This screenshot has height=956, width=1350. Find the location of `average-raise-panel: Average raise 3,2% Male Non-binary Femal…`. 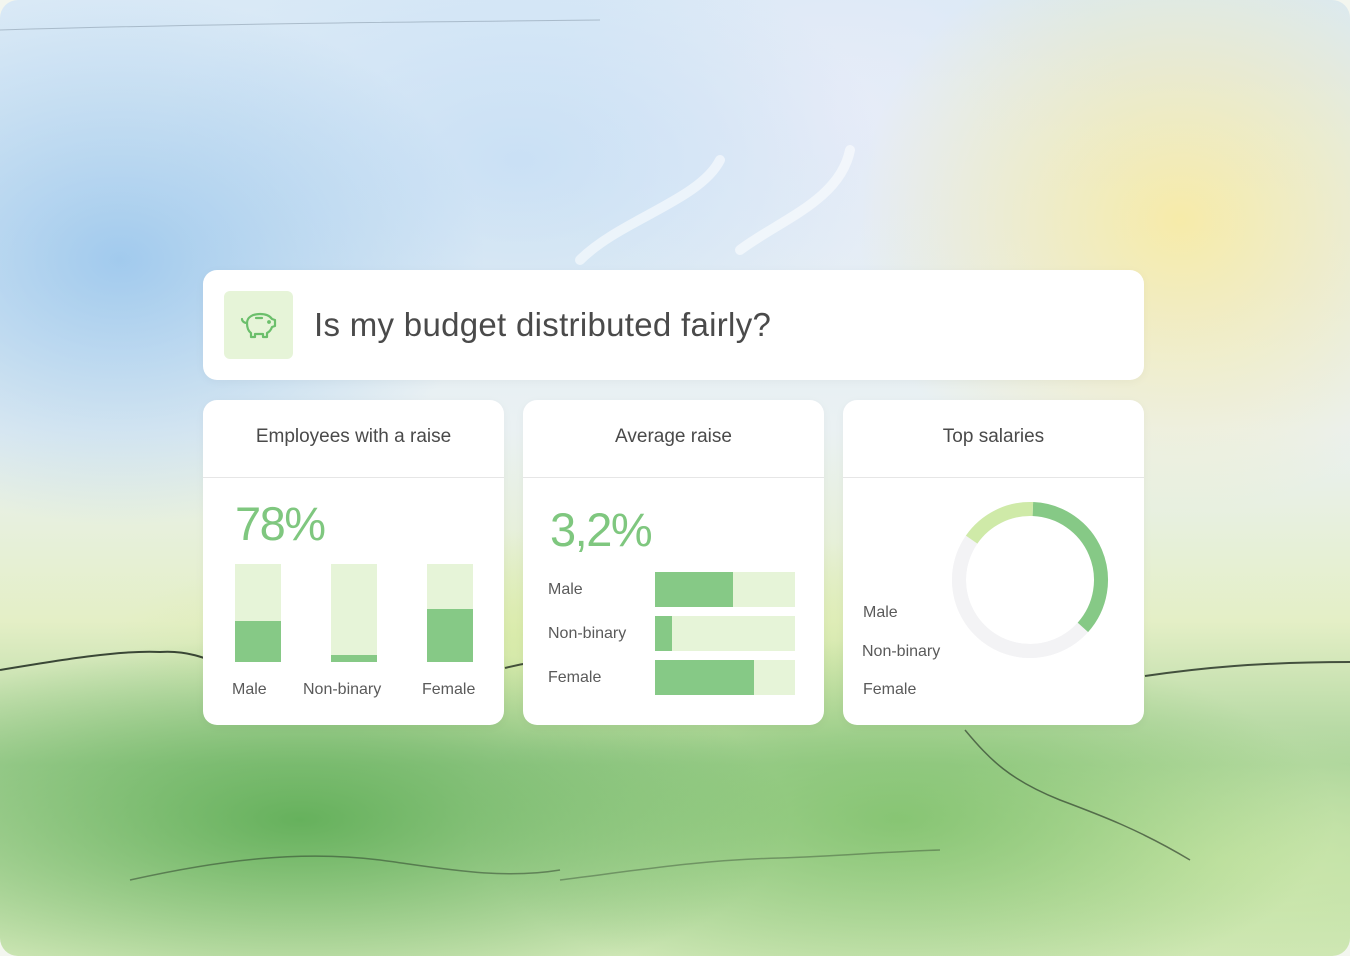

average-raise-panel: Average raise 3,2% Male Non-binary Femal… is located at coordinates (673, 562).